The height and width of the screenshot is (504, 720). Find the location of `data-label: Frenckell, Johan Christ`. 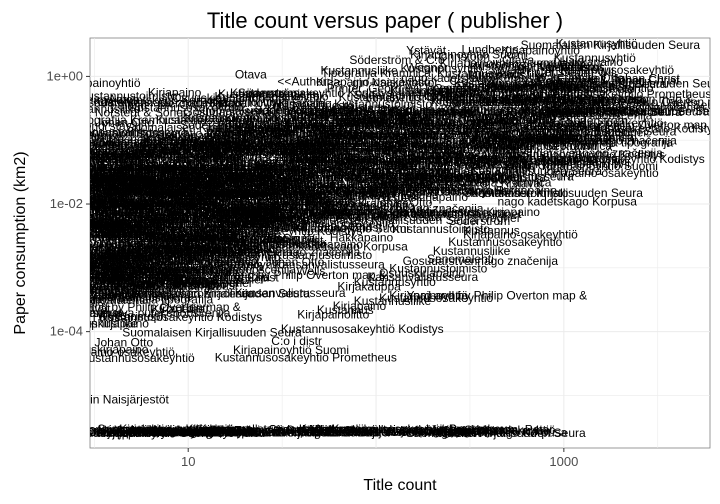

data-label: Frenckell, Johan Christ is located at coordinates (224, 238).